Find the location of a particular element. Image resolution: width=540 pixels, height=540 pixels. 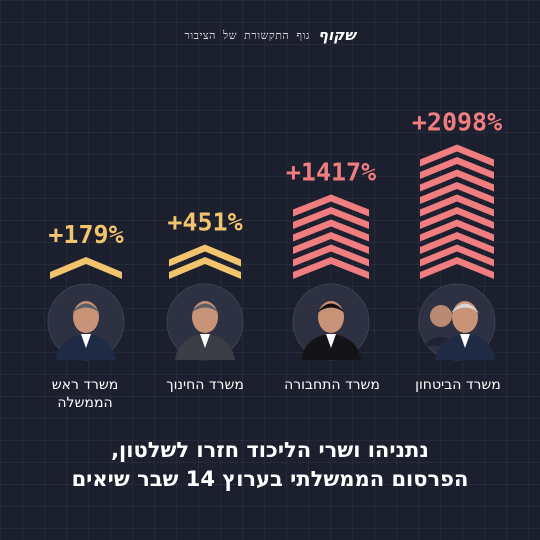

category-label-defense: משרד הביטחון is located at coordinates (458, 385).